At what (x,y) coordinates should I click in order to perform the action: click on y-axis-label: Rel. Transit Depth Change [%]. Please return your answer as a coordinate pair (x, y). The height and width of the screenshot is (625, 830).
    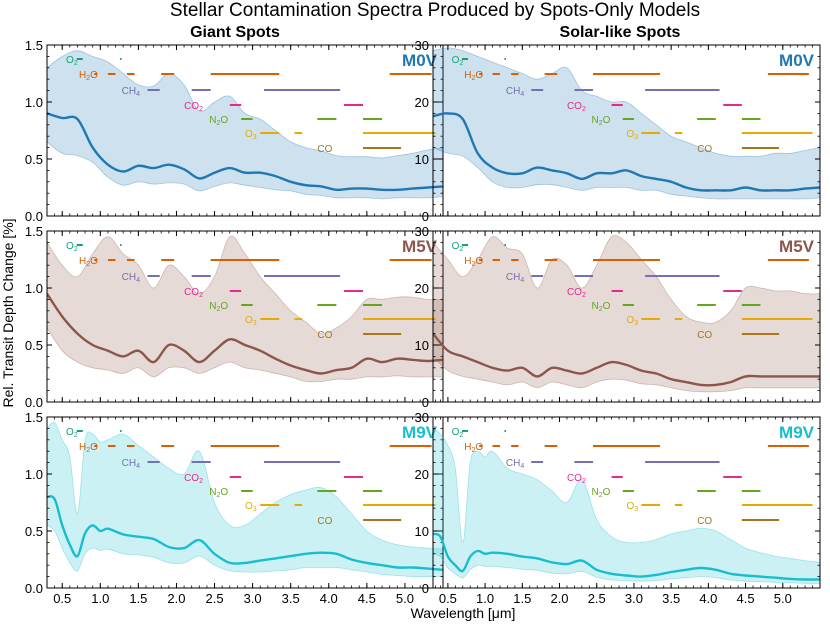
    Looking at the image, I should click on (8, 312).